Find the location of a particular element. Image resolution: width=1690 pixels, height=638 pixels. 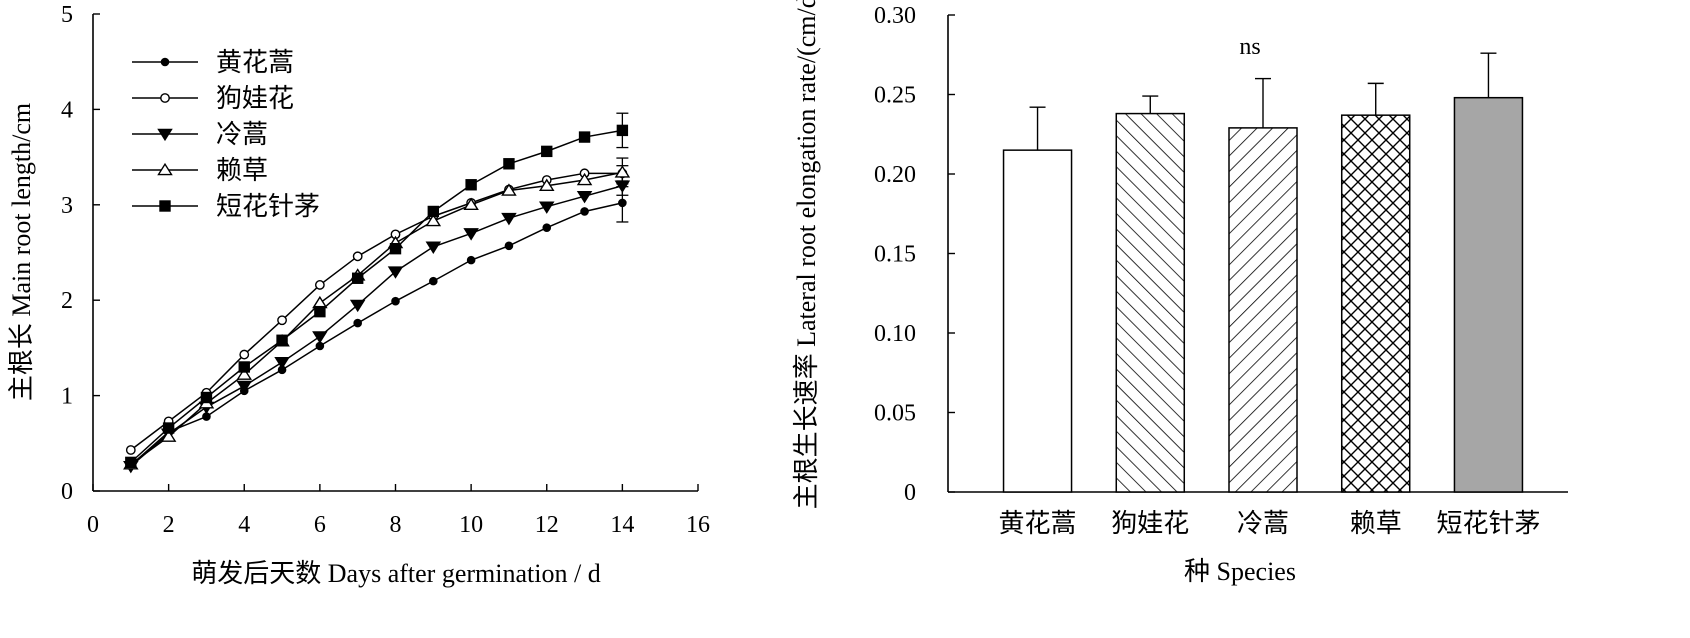

bar-chart-y-tick-label: 0.15 is located at coordinates (895, 255).